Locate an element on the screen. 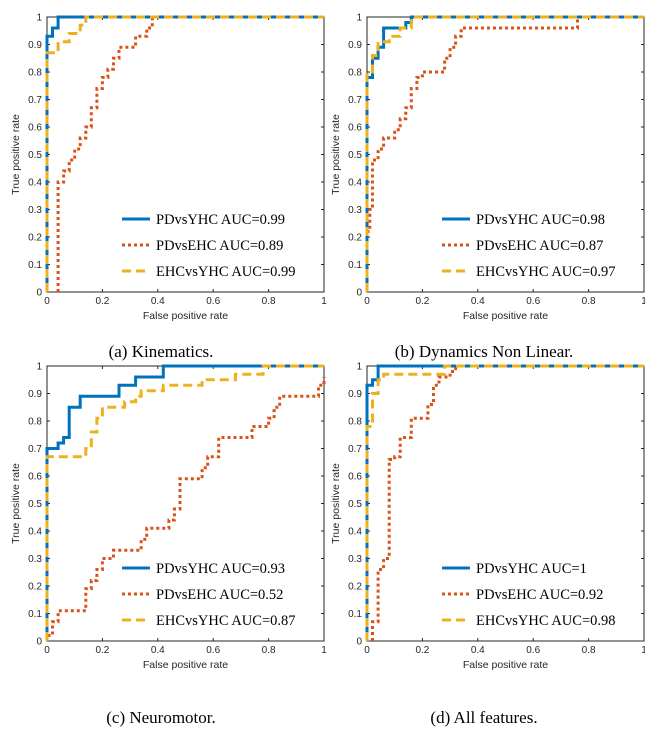 This screenshot has height=738, width=645. legend-label: EHCvsYHC AUC=0.98 is located at coordinates (546, 621).